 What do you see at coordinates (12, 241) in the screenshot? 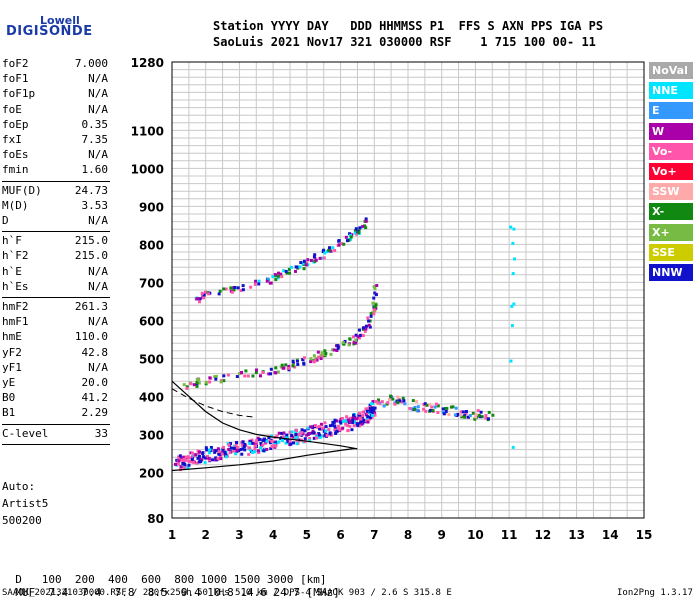
I see `param-name: h`F` at bounding box center [12, 241].